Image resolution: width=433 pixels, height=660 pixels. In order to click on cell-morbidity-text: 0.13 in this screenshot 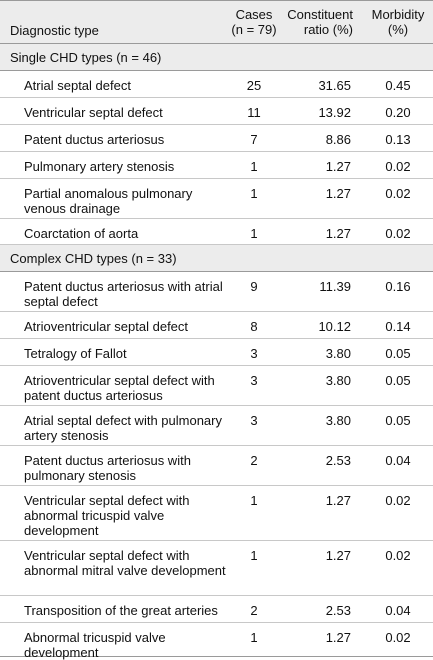, I will do `click(398, 139)`.